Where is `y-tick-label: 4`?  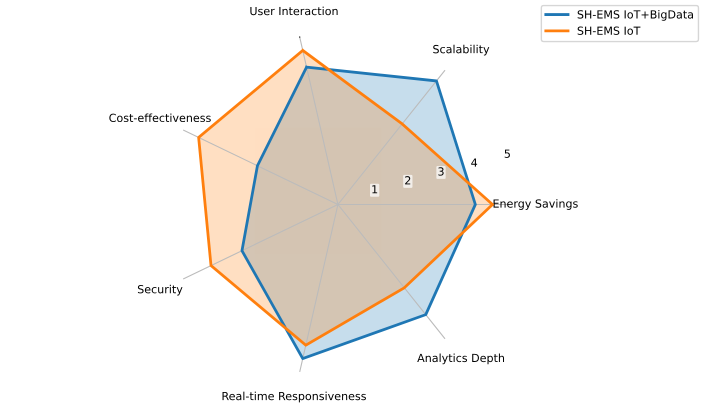
y-tick-label: 4 is located at coordinates (474, 162).